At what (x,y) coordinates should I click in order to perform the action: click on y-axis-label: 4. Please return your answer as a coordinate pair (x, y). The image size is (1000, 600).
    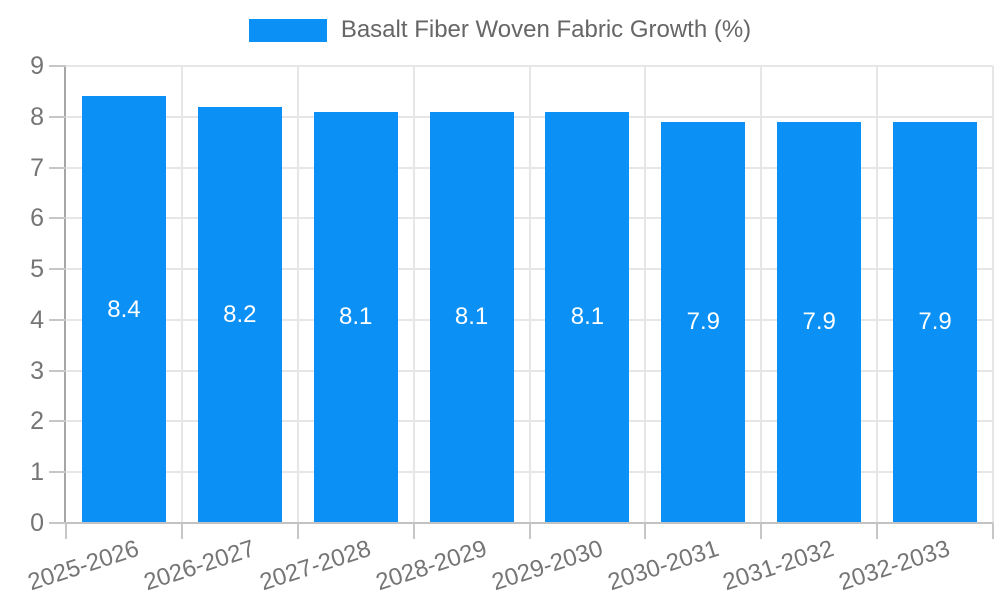
    Looking at the image, I should click on (37, 319).